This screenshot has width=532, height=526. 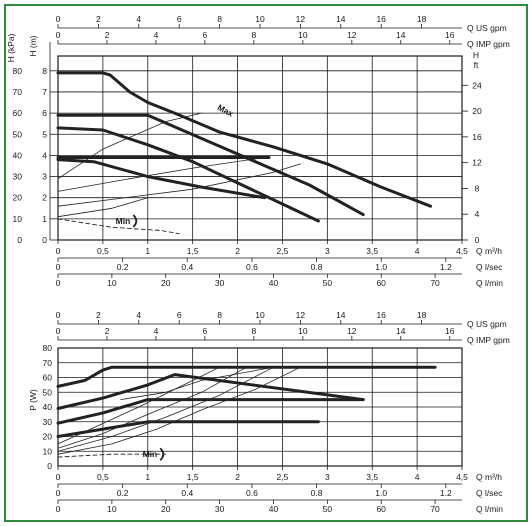 What do you see at coordinates (372, 477) in the screenshot?
I see `panel2-x-tick-label: 3,5` at bounding box center [372, 477].